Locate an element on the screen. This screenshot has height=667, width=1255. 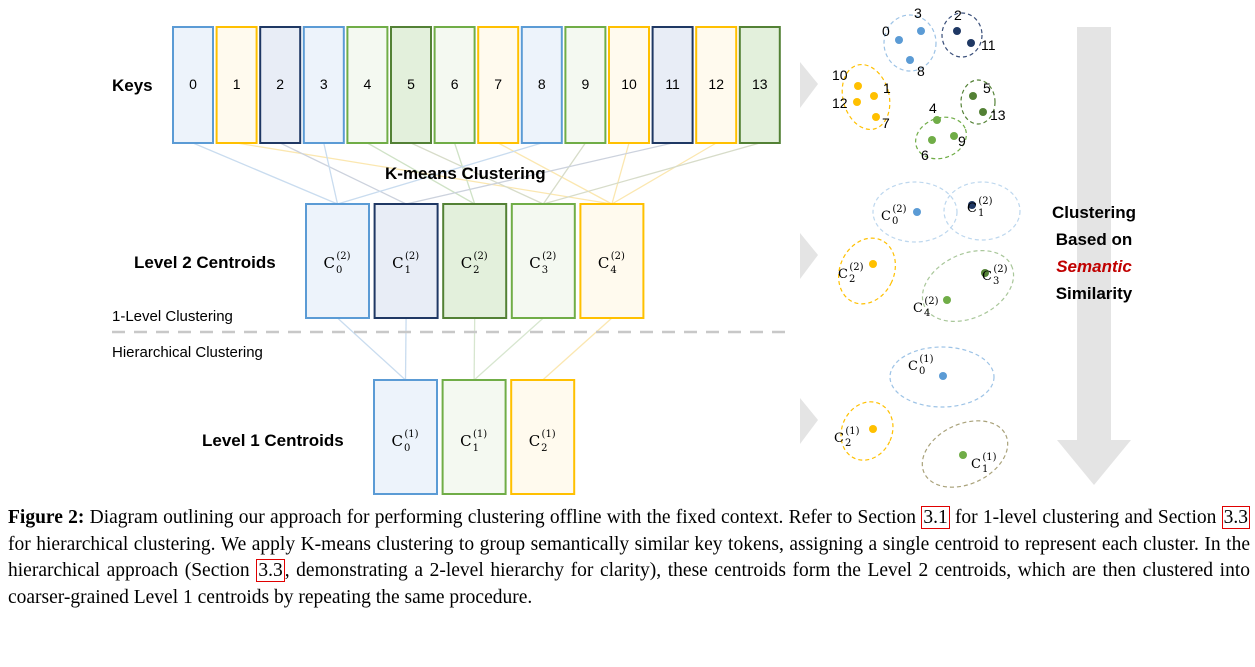
hierarchical-clustering-label: Hierarchical Clustering is located at coordinates (187, 352).